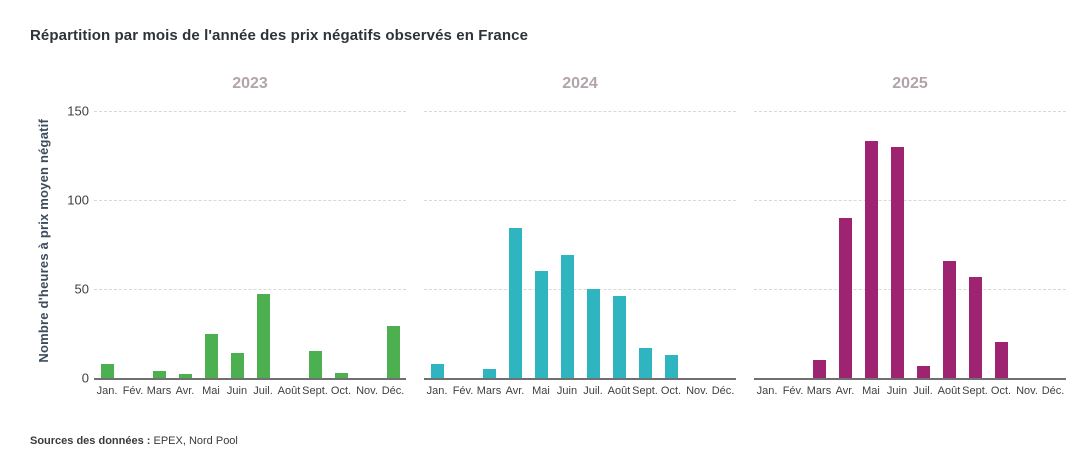  What do you see at coordinates (645, 362) in the screenshot?
I see `bar-2024-Sept.` at bounding box center [645, 362].